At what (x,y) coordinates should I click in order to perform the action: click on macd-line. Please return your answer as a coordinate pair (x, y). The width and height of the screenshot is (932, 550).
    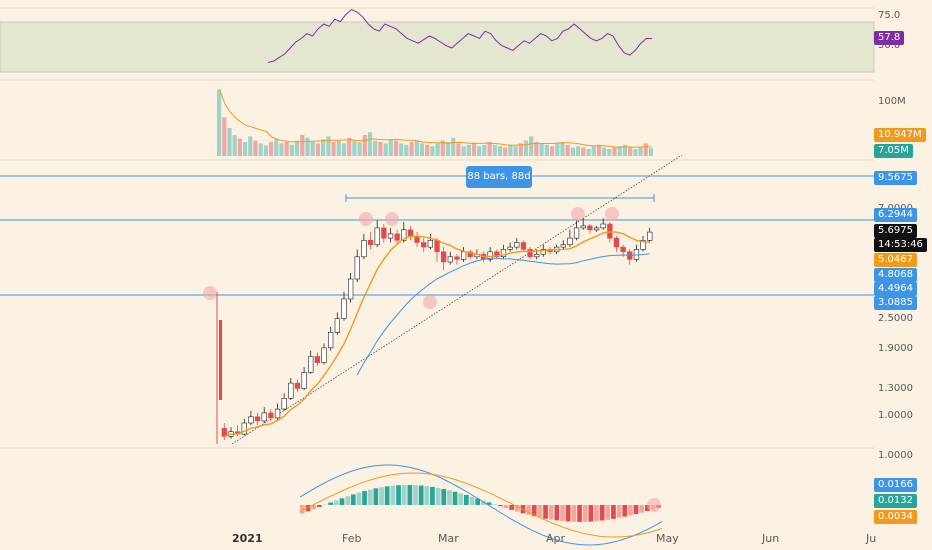
    Looking at the image, I should click on (481, 505).